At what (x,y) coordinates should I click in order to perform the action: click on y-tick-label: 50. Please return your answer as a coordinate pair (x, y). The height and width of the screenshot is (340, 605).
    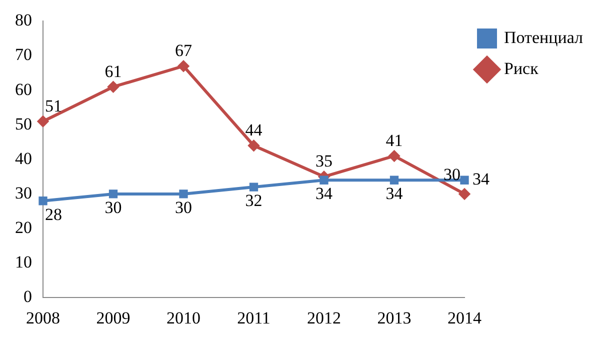
    Looking at the image, I should click on (23, 124).